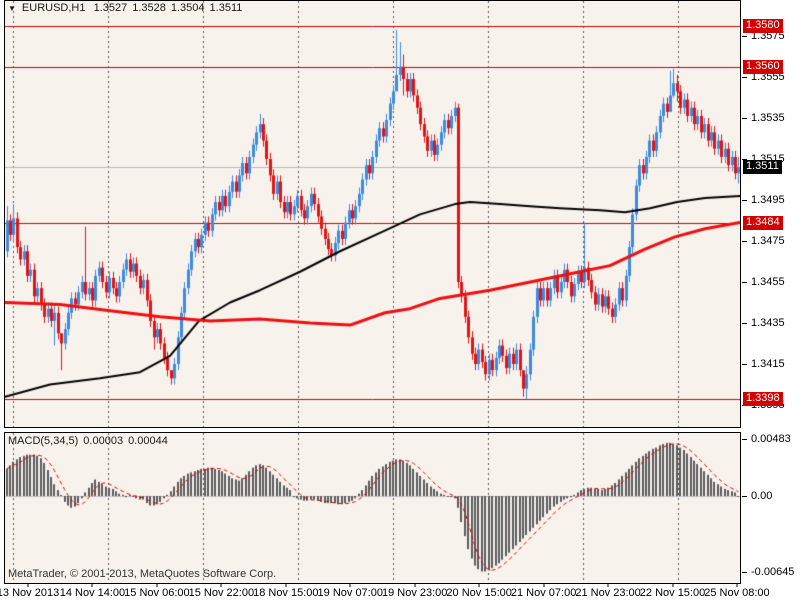 The image size is (800, 600). I want to click on macd-title: MACD(5,34,5) 0.00003 0.00044, so click(90, 441).